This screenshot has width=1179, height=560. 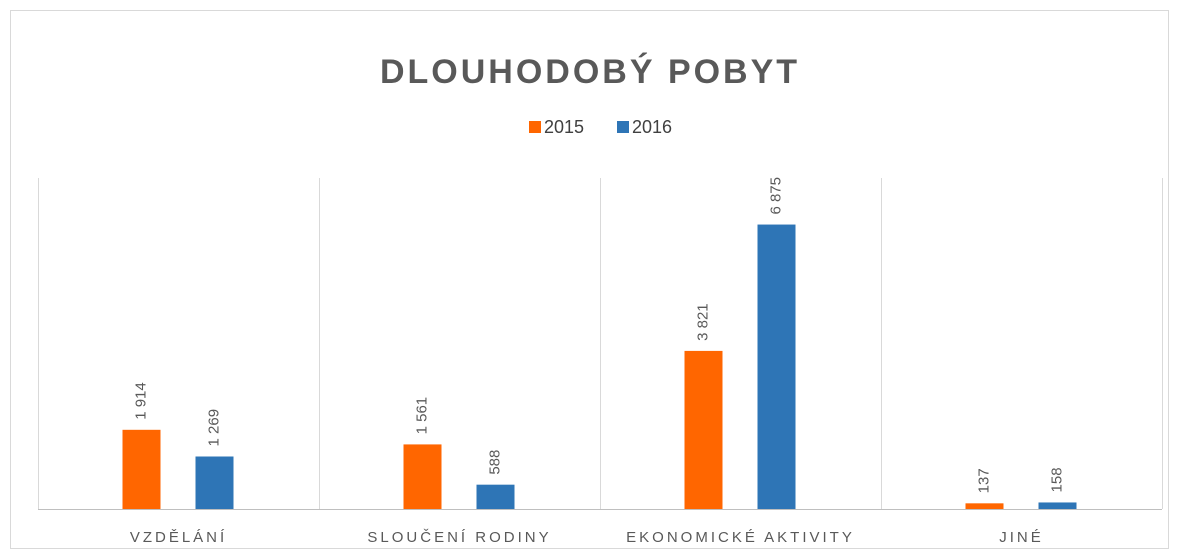 I want to click on x-tick-label: SLOUČENÍ RODINY, so click(x=459, y=537).